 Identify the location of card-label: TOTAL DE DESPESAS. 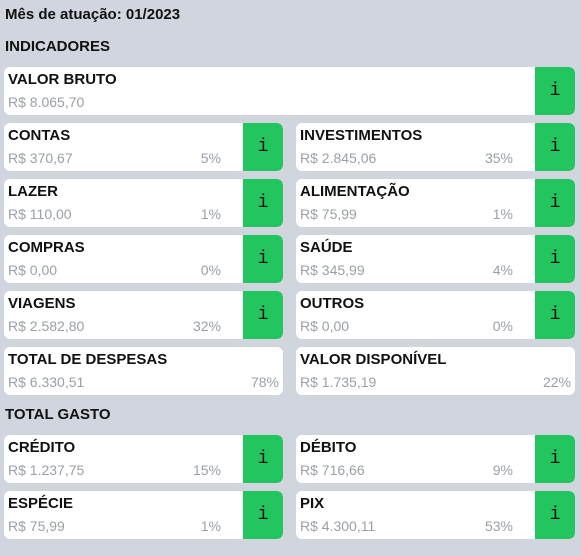
(88, 359).